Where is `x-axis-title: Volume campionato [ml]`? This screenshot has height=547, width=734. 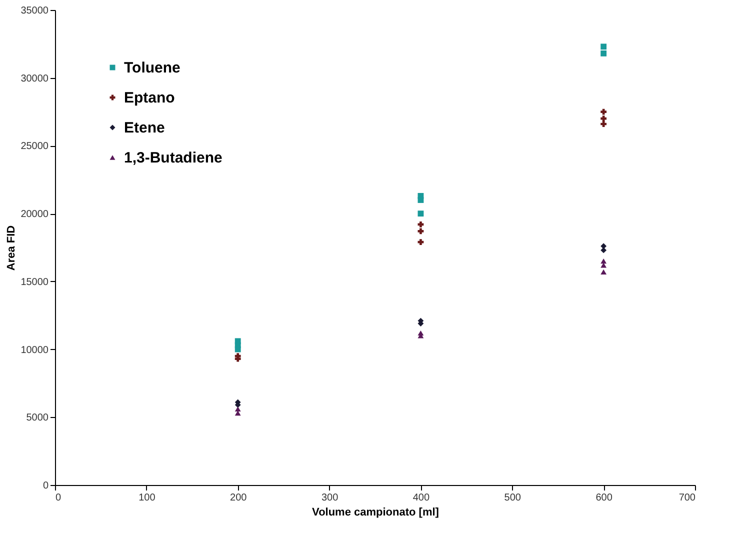 x-axis-title: Volume campionato [ml] is located at coordinates (376, 512).